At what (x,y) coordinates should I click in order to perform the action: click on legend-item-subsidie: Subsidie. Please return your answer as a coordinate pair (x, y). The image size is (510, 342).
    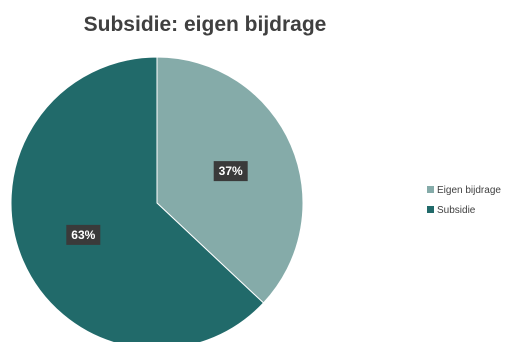
    Looking at the image, I should click on (451, 210).